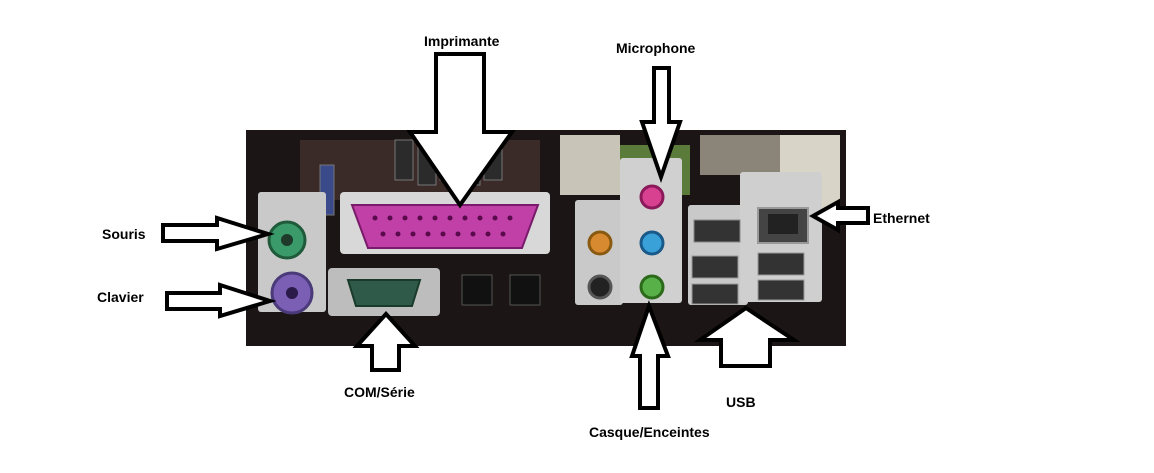  Describe the element at coordinates (386, 341) in the screenshot. I see `arrow-com-serie` at that location.